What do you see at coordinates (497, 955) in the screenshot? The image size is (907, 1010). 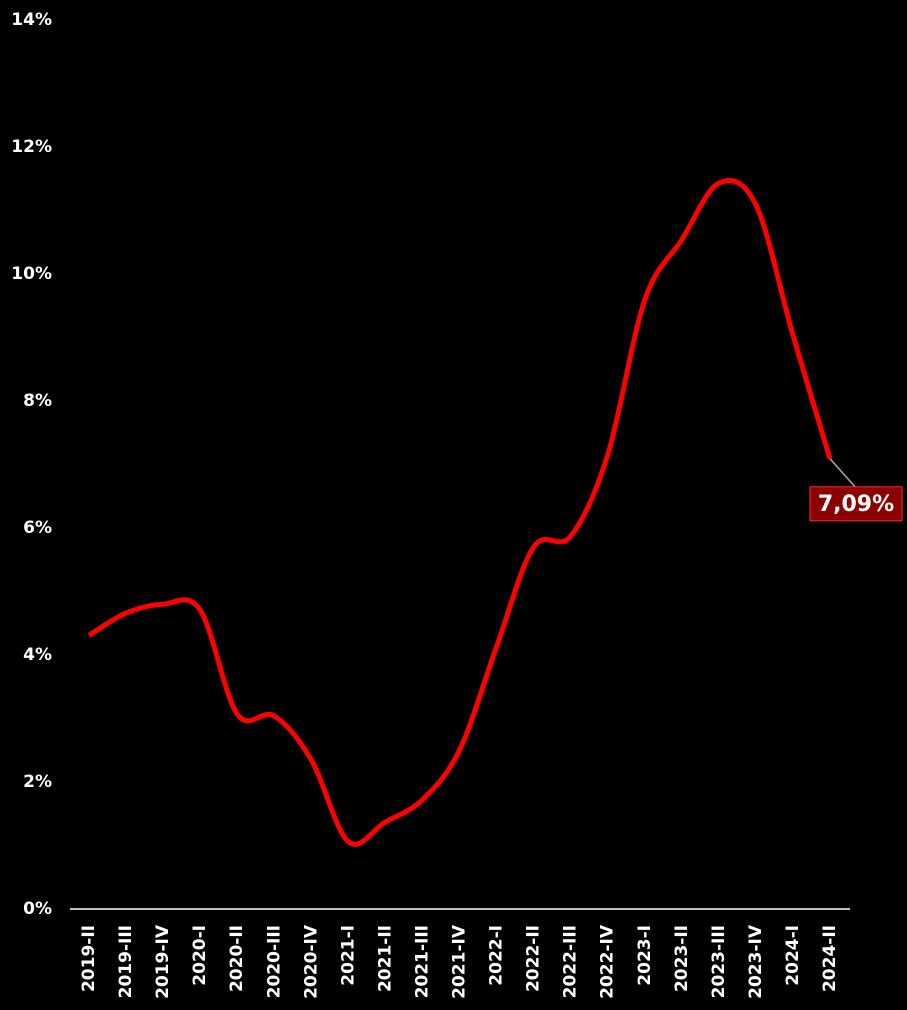 I see `x-tick-label: 2022-I` at bounding box center [497, 955].